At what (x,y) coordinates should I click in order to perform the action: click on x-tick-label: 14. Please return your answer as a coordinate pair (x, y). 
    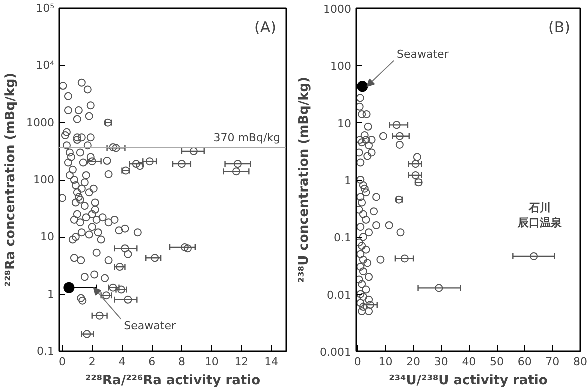
    Looking at the image, I should click on (271, 362).